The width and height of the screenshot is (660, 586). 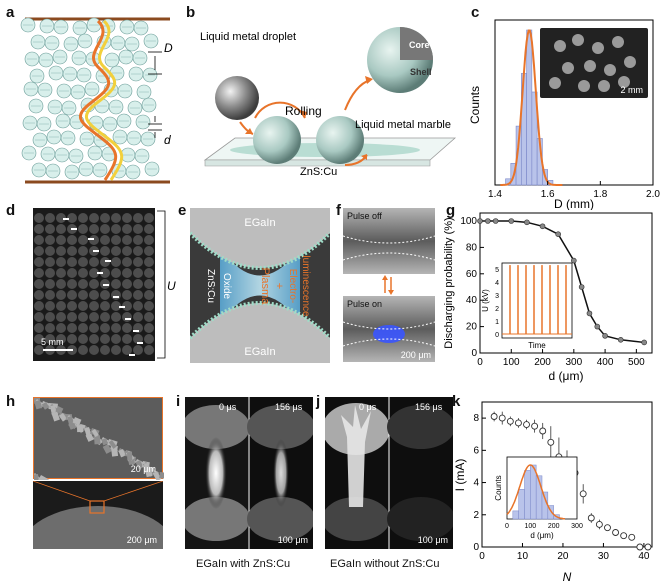 I want to click on chart-c-xtick: 1.8, so click(x=600, y=194).